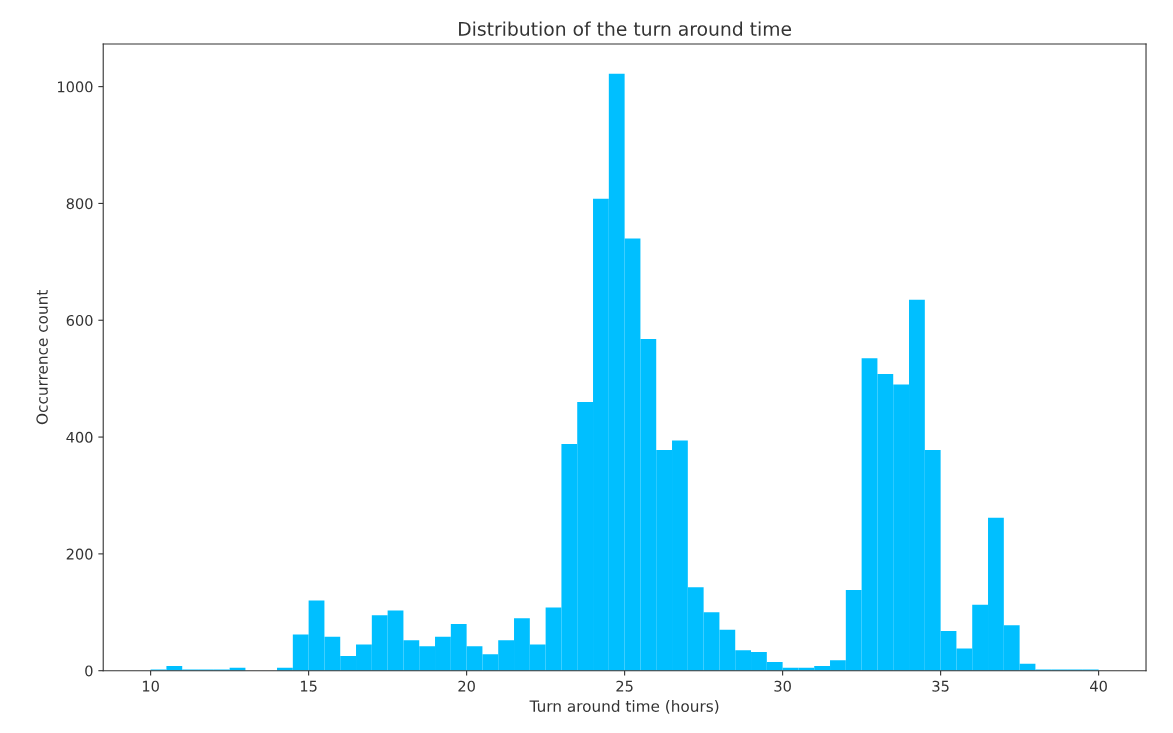 Image resolution: width=1173 pixels, height=733 pixels. I want to click on x-tick-label: 35, so click(940, 686).